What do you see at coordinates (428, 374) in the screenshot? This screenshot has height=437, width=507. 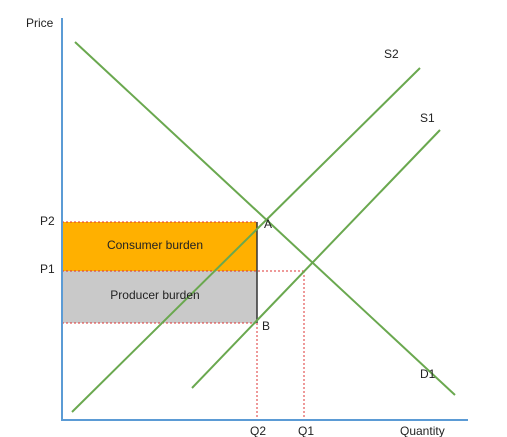 I see `curve-label: D1` at bounding box center [428, 374].